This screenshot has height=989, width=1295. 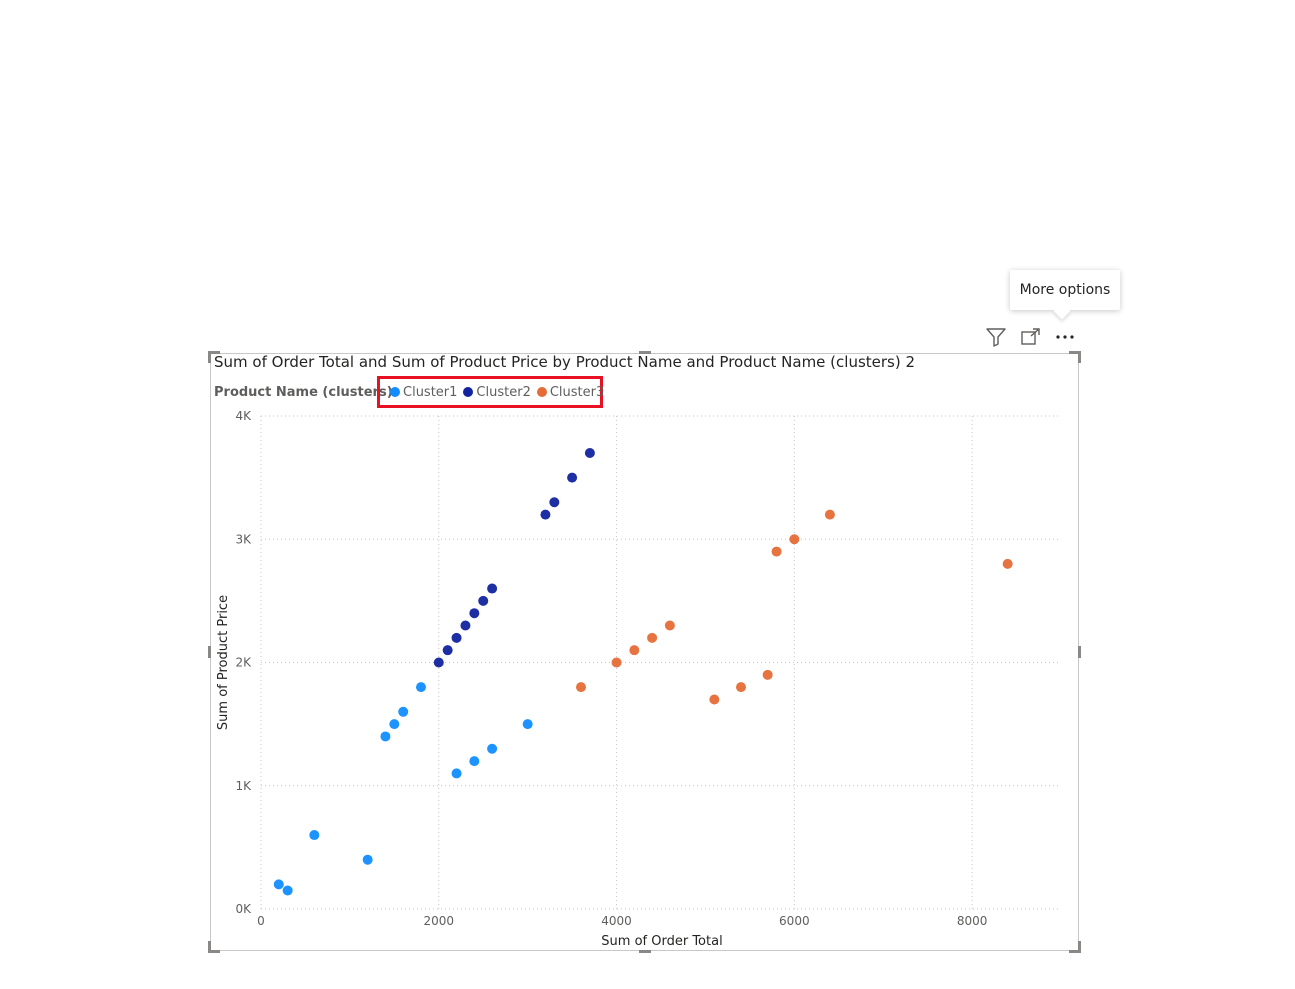 I want to click on legend-marker-cluster1, so click(x=395, y=392).